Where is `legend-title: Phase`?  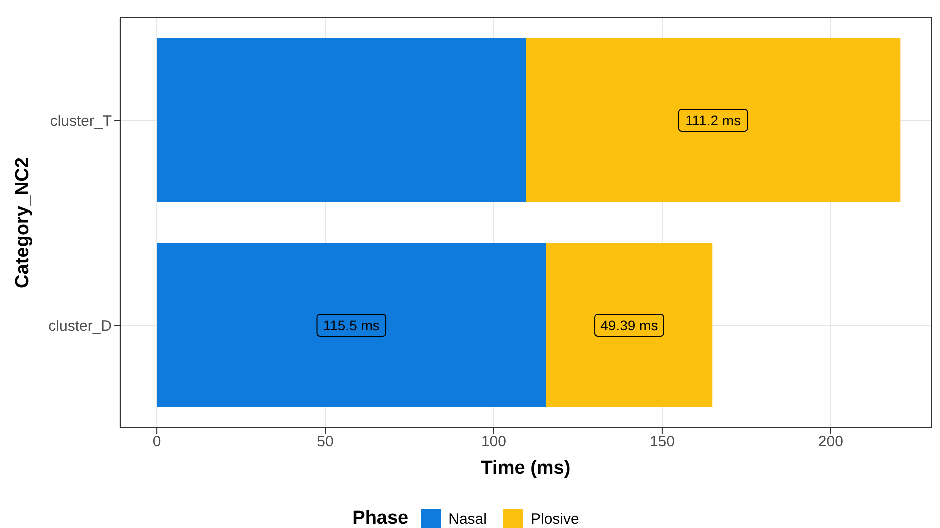 legend-title: Phase is located at coordinates (380, 518).